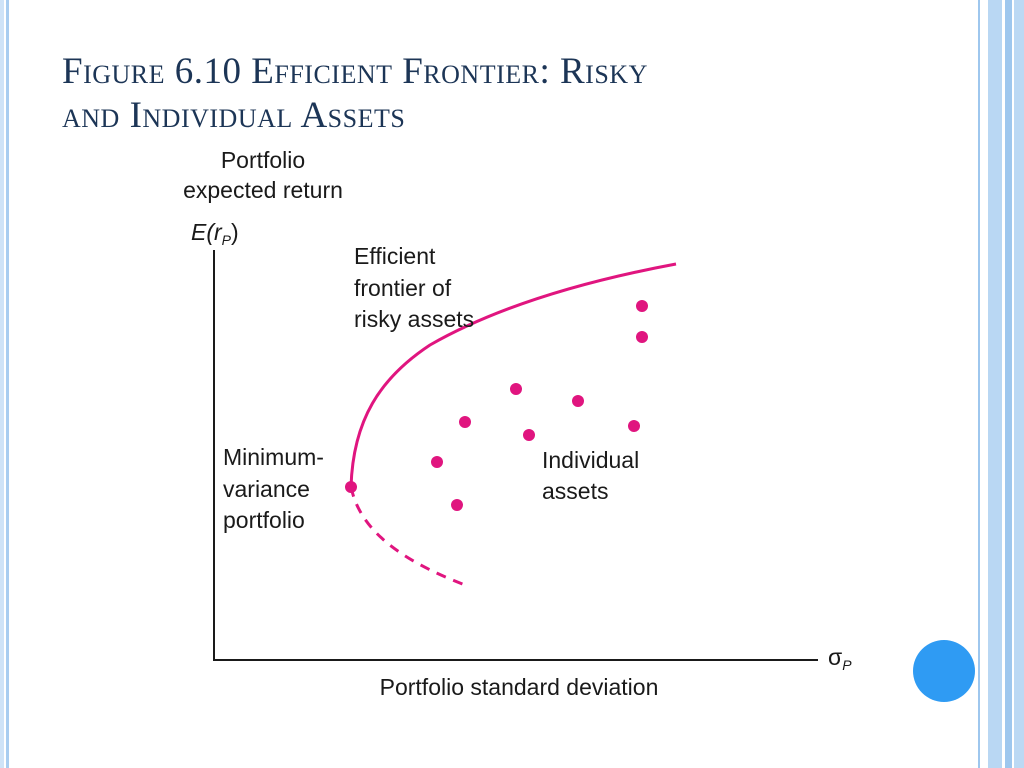  What do you see at coordinates (264, 520) in the screenshot?
I see `mvp-label-line-3: portfolio` at bounding box center [264, 520].